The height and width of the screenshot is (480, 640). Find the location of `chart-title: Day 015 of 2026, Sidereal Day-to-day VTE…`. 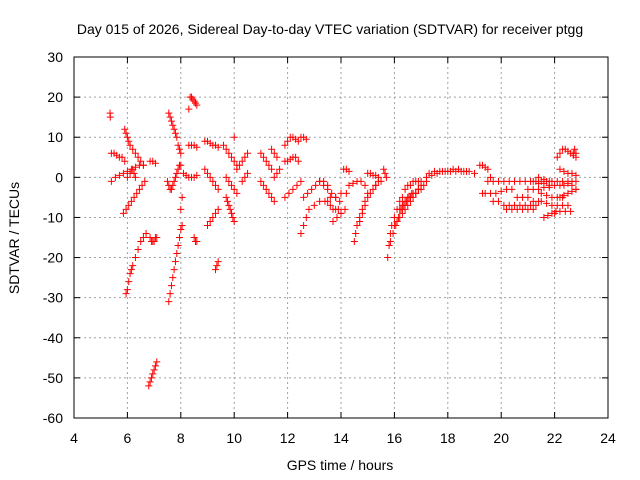

chart-title: Day 015 of 2026, Sidereal Day-to-day VTE… is located at coordinates (330, 29).